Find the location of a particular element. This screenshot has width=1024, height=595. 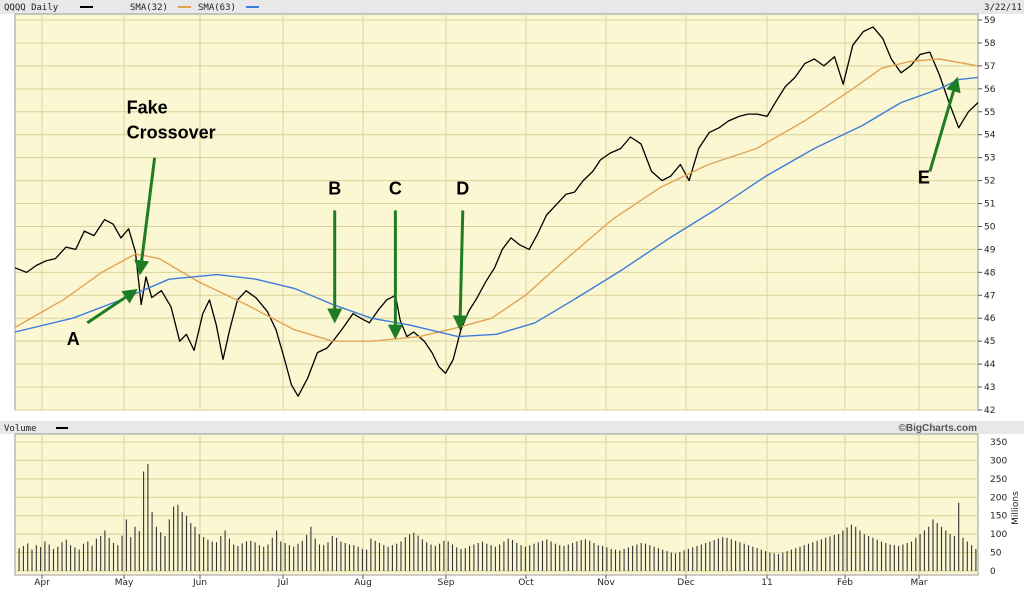

price-tick-label: 53 is located at coordinates (989, 159).